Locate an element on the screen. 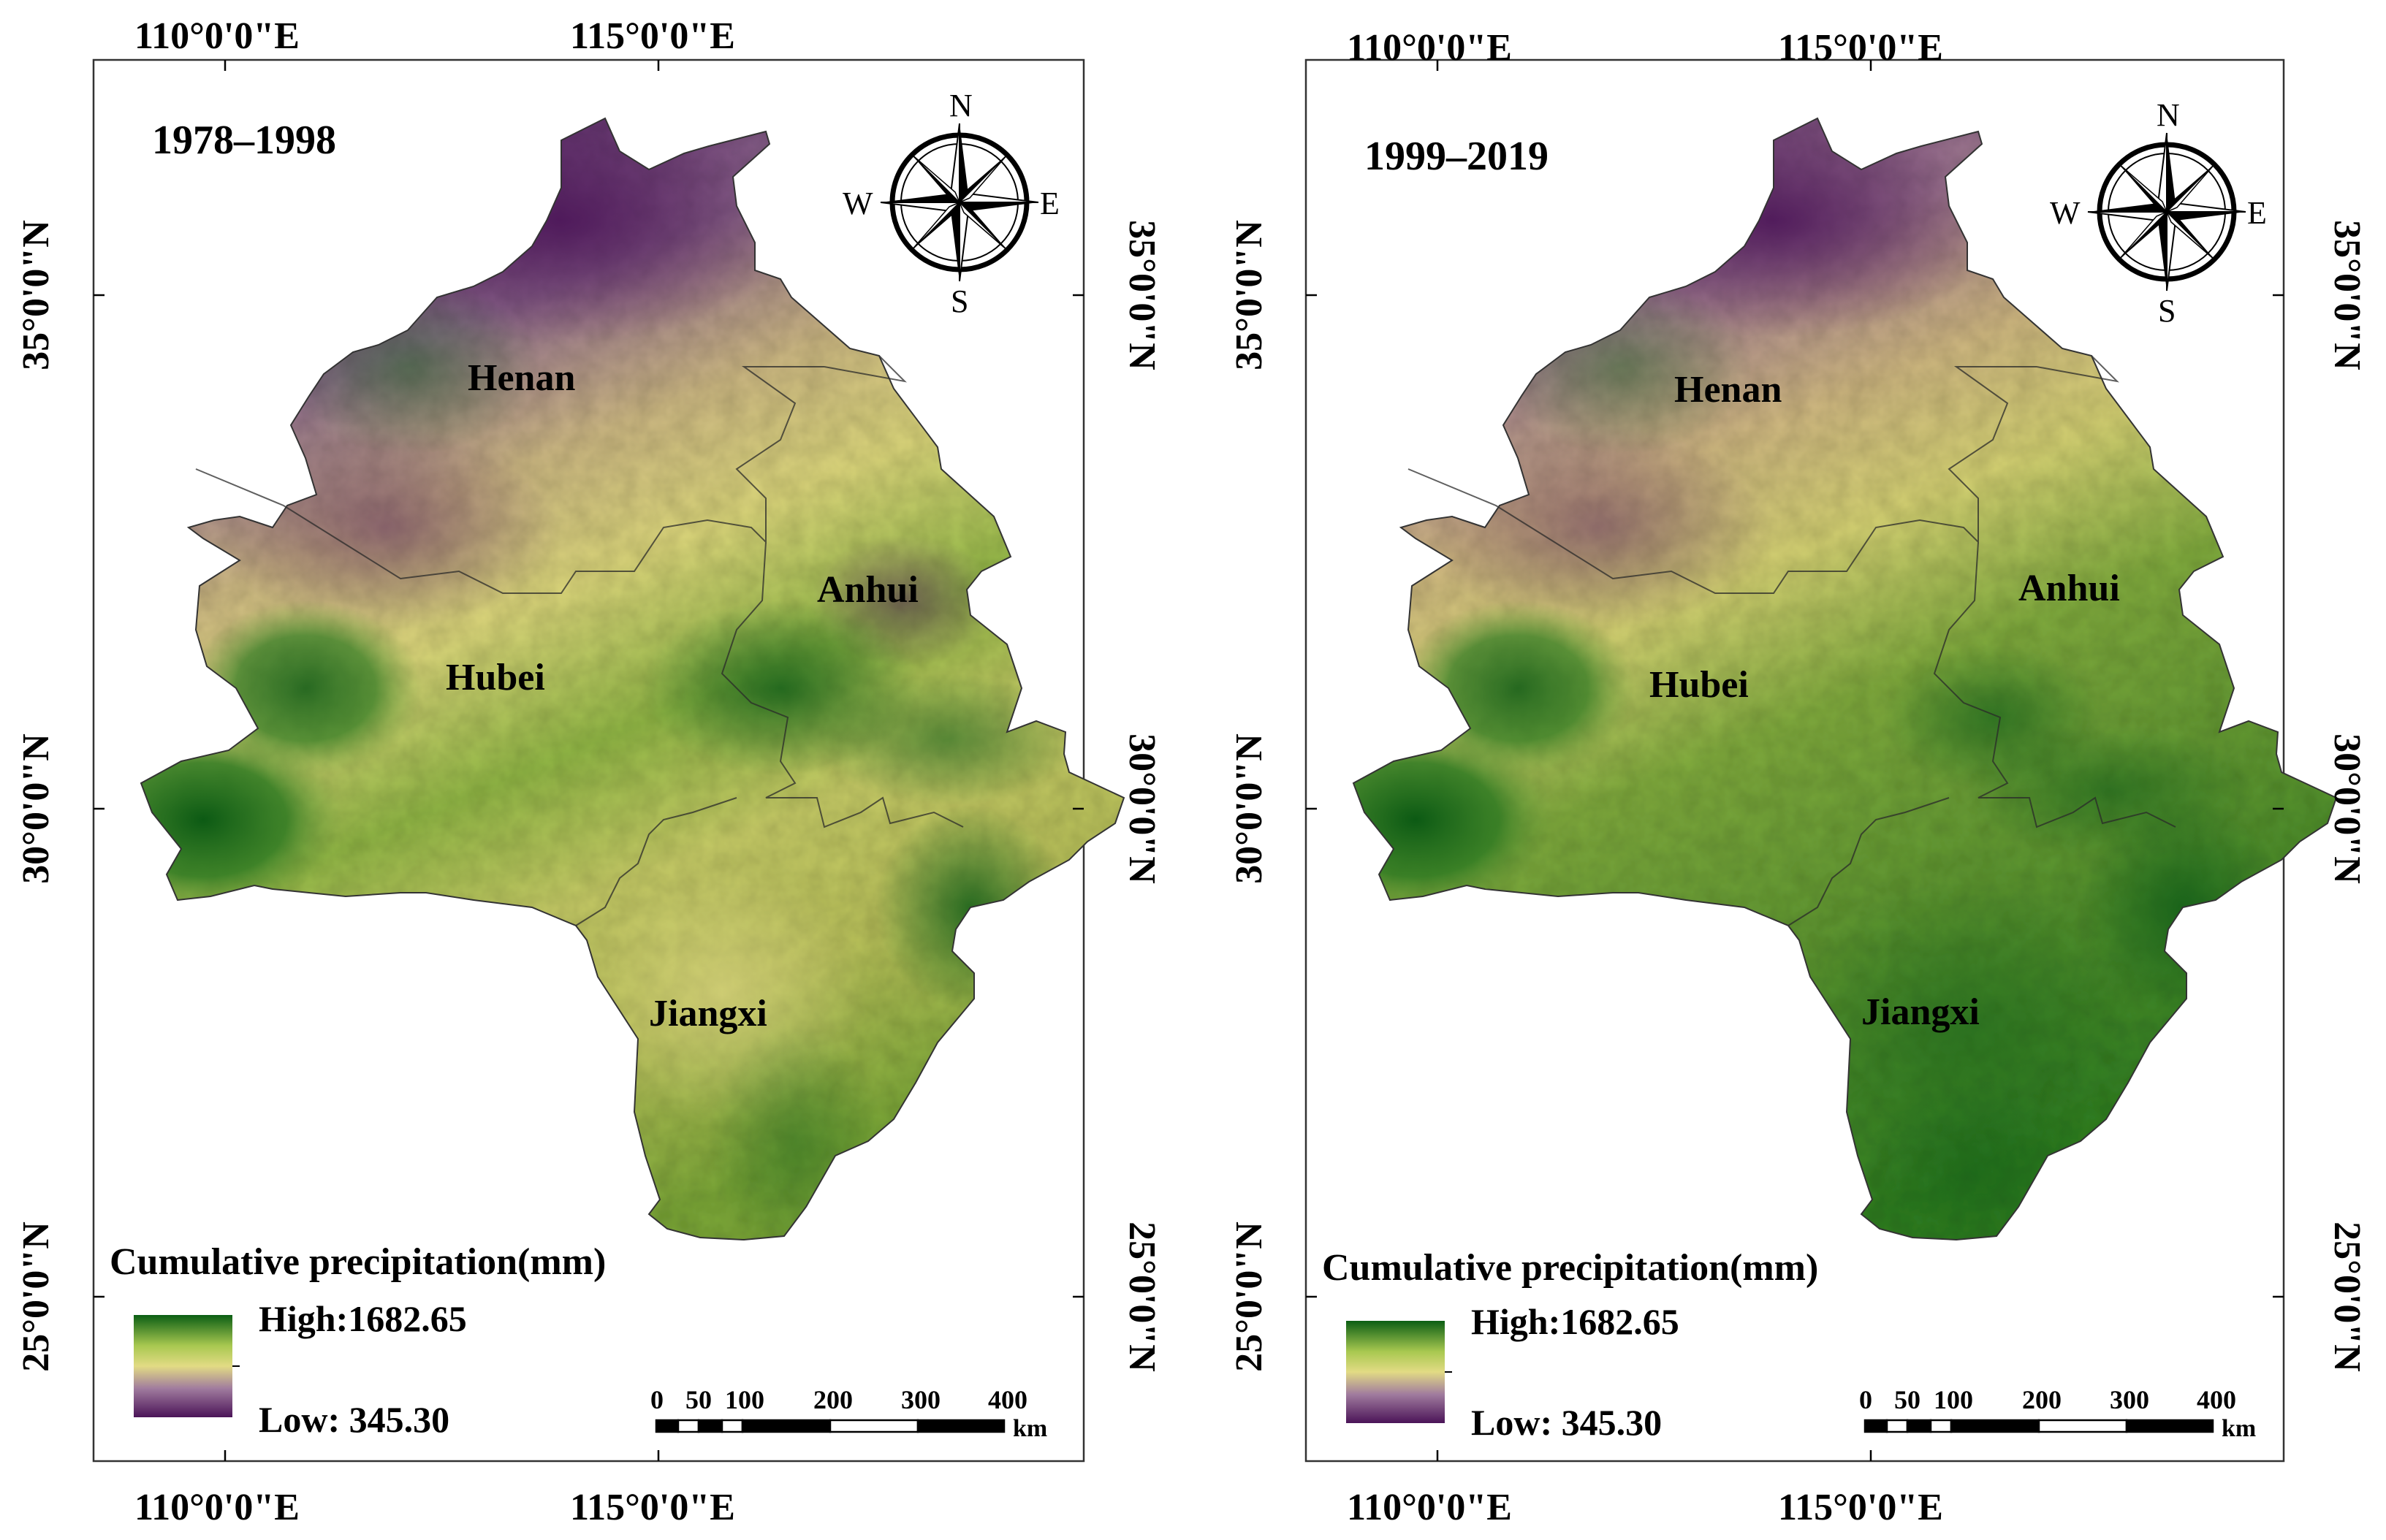 The height and width of the screenshot is (1540, 2386). period-title: 1978–1998 is located at coordinates (244, 140).